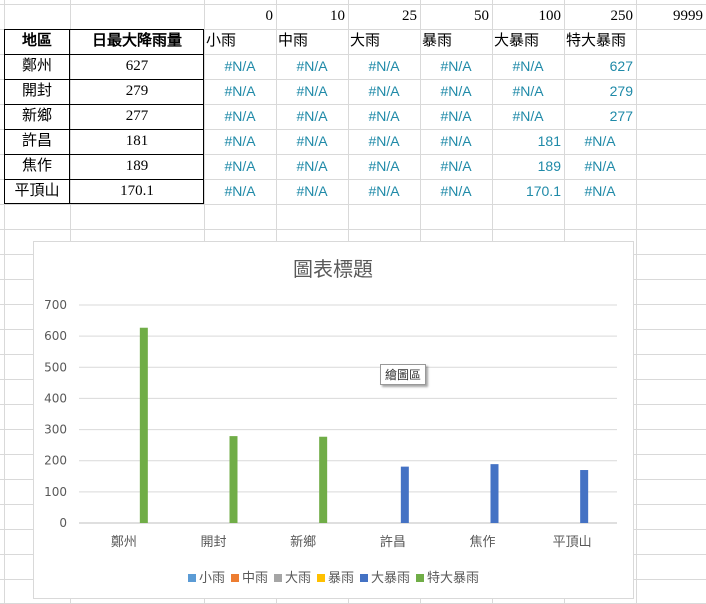 This screenshot has width=706, height=604. I want to click on lookup-value-cell: 277, so click(621, 116).